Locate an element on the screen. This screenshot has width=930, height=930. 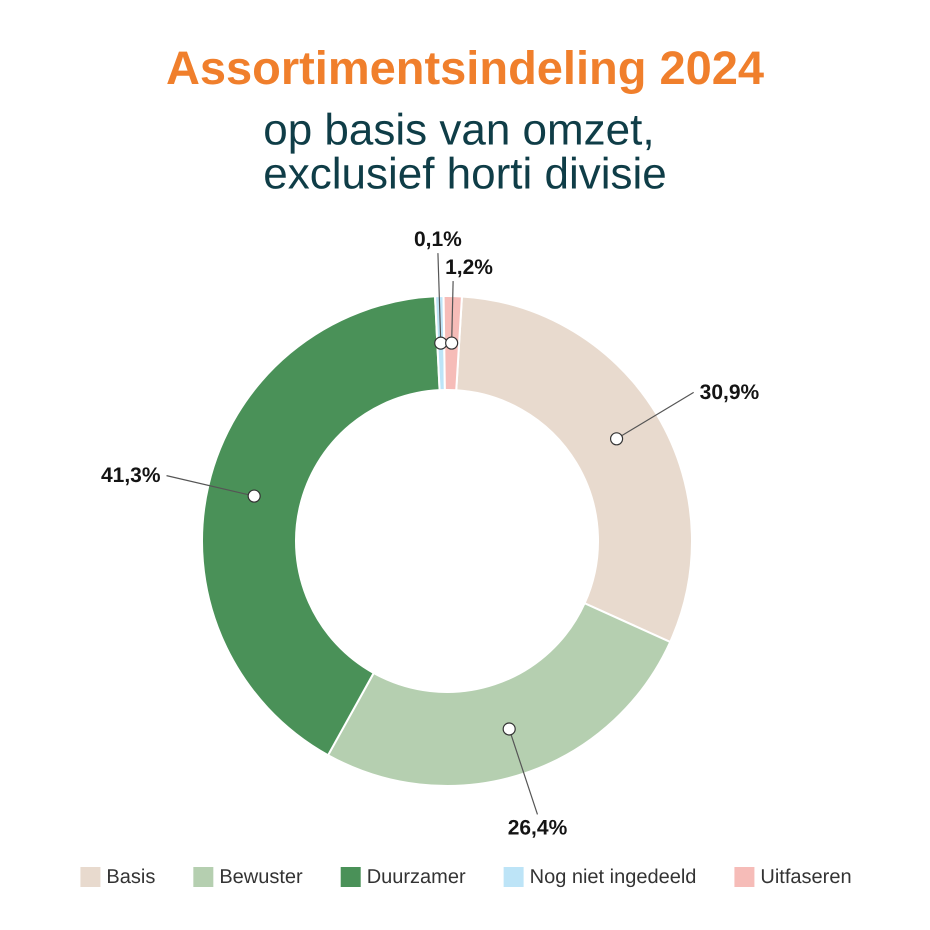
data-label: 41,3% is located at coordinates (130, 476).